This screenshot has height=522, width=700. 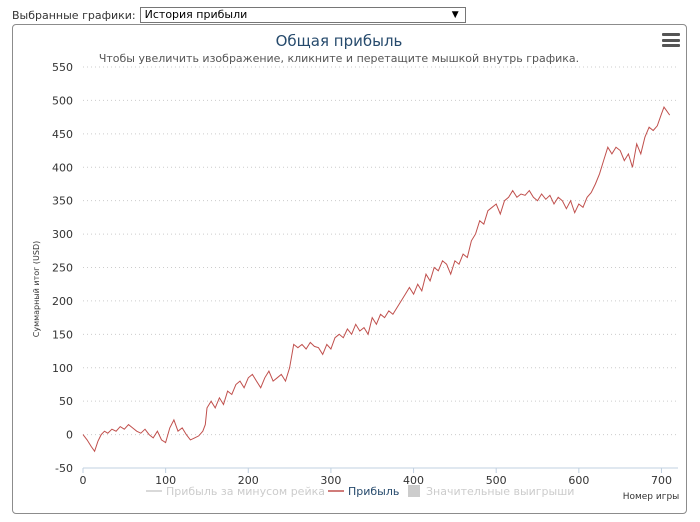 What do you see at coordinates (62, 201) in the screenshot?
I see `y-tick-label: 350` at bounding box center [62, 201].